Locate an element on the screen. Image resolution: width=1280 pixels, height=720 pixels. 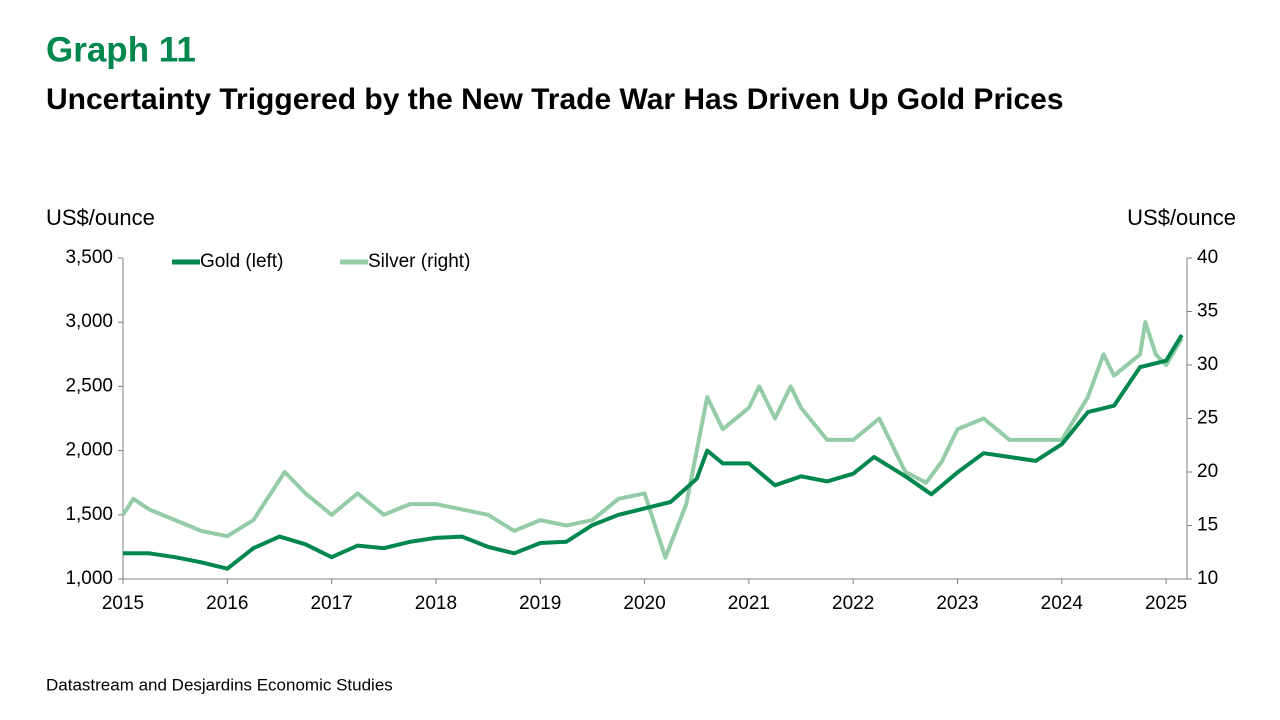
x-tick-label: 2018 is located at coordinates (436, 603).